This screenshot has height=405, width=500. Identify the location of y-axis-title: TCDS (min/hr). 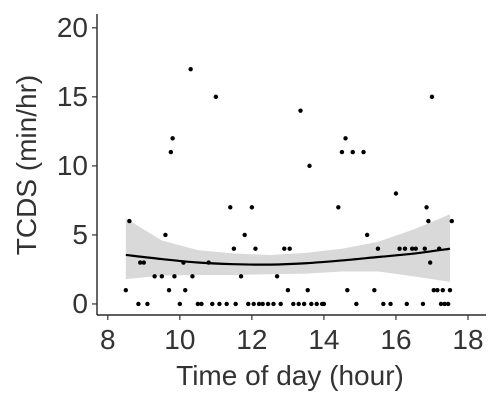
(26, 165).